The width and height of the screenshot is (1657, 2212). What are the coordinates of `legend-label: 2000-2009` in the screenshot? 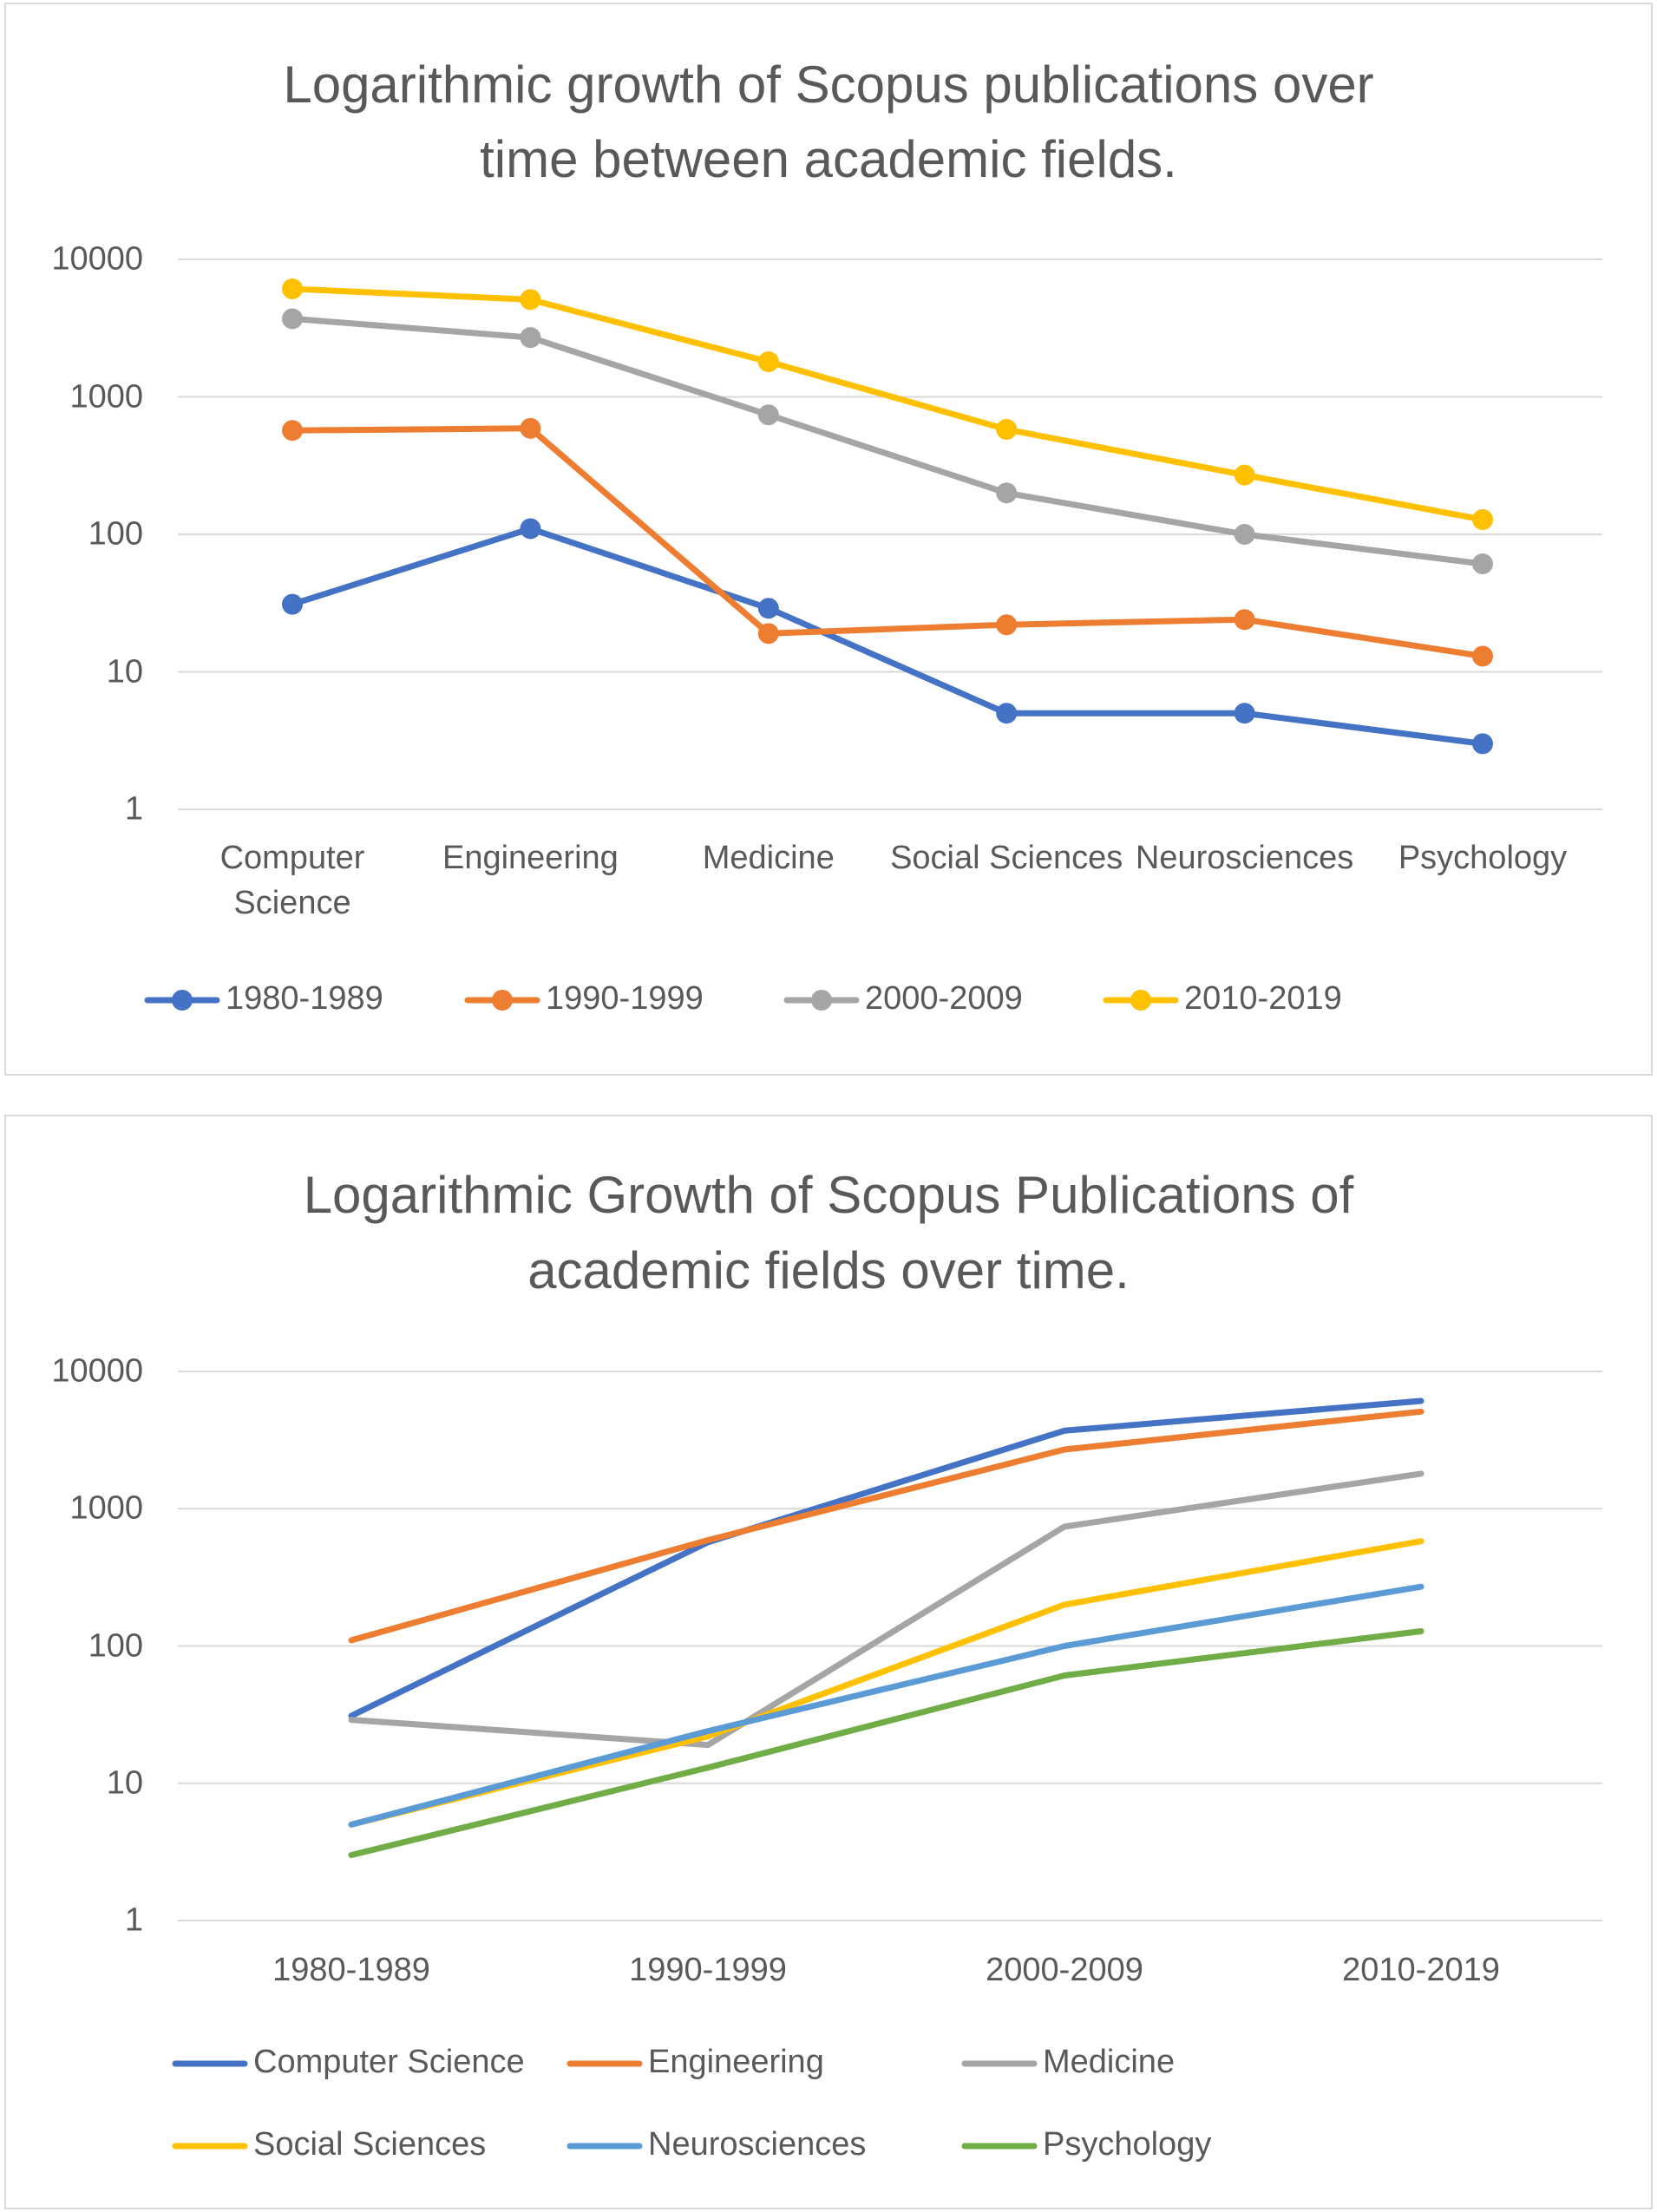 It's located at (944, 999).